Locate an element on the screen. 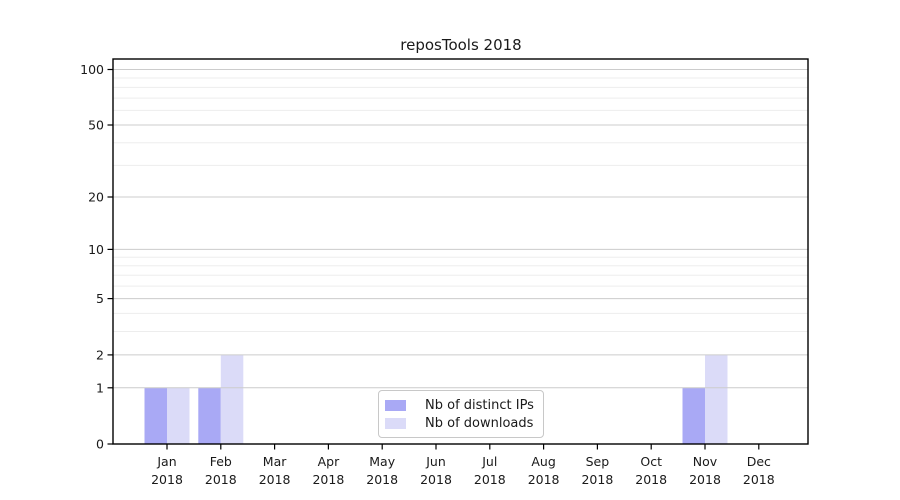 Image resolution: width=900 pixels, height=500 pixels. x-tick-label-year-sep: 2018 is located at coordinates (597, 479).